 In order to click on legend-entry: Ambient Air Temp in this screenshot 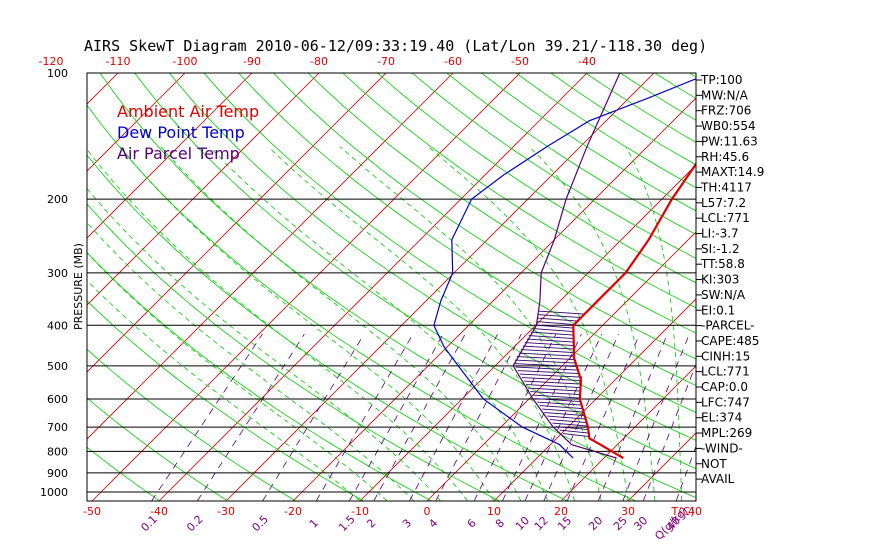, I will do `click(188, 111)`.